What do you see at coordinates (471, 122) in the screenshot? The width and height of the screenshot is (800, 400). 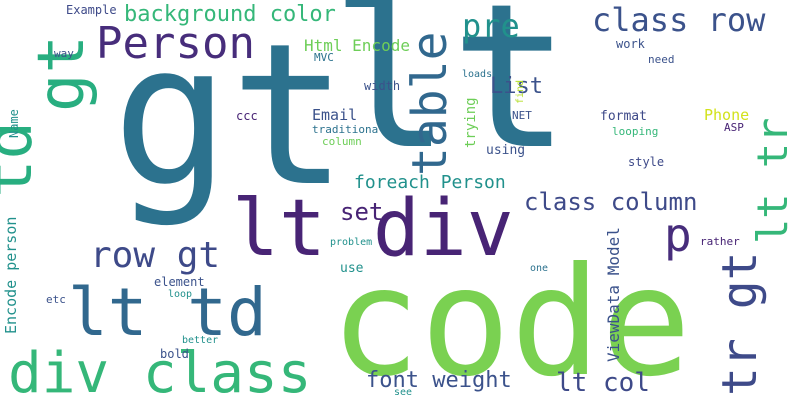 I see `word-trying-vertical: trying` at bounding box center [471, 122].